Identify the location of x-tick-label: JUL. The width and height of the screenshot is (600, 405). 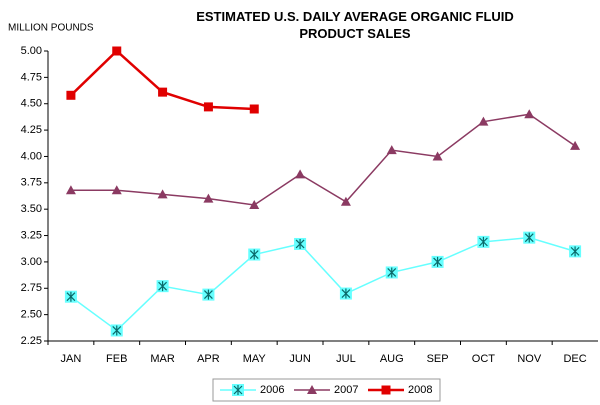
(346, 359).